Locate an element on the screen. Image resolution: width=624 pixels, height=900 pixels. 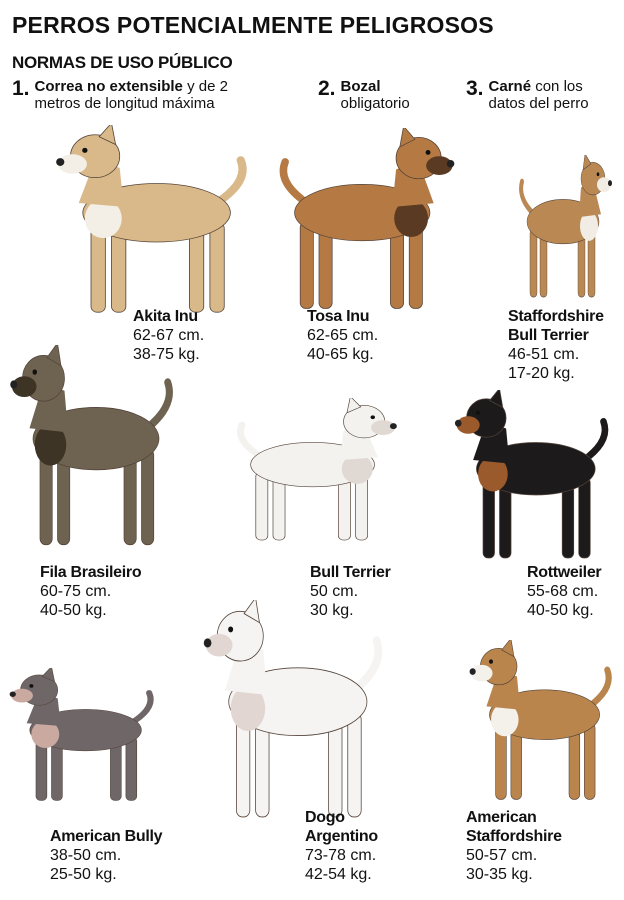
rottweiler-image is located at coordinates (532, 477).